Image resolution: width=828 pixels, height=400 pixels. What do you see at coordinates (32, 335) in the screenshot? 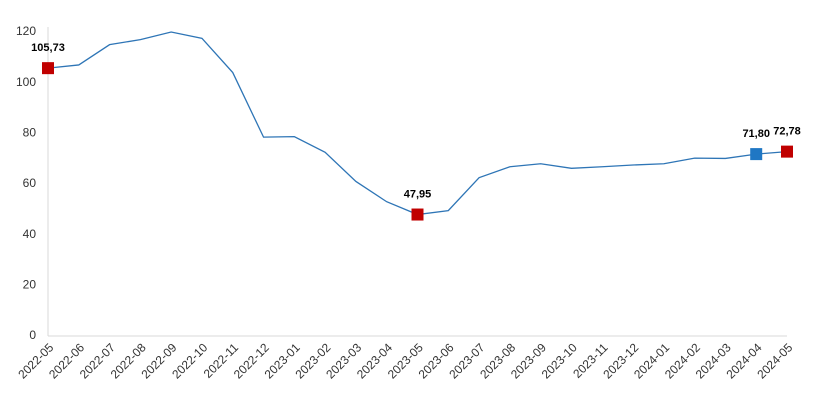
I see `y-tick-label: 0` at bounding box center [32, 335].